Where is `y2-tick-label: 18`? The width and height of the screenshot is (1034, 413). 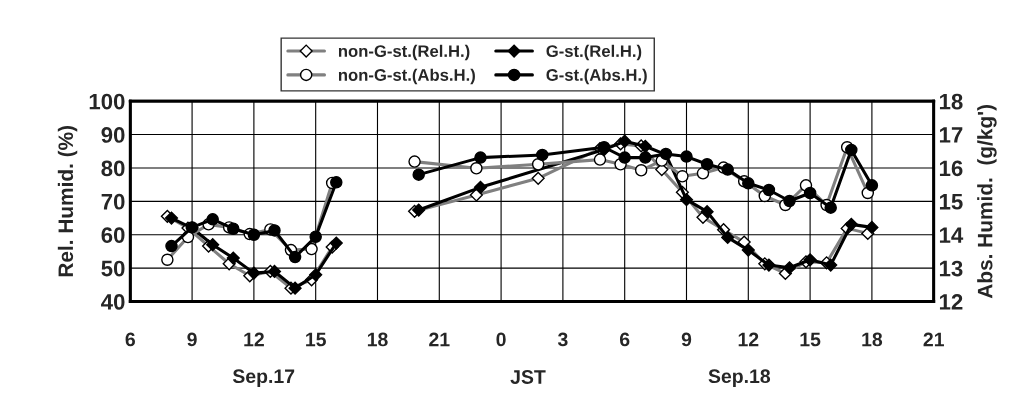 y2-tick-label: 18 is located at coordinates (951, 101).